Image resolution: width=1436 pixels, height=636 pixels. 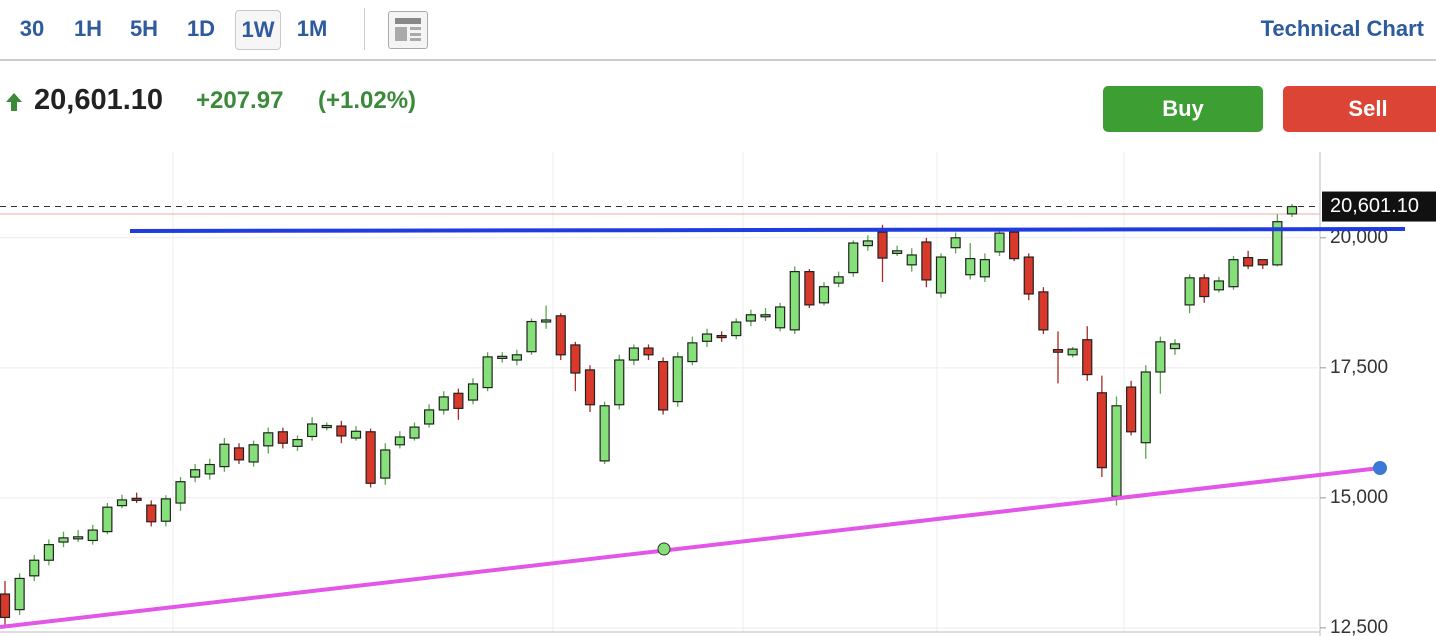 I want to click on last-price: 20,601.10, so click(x=99, y=100).